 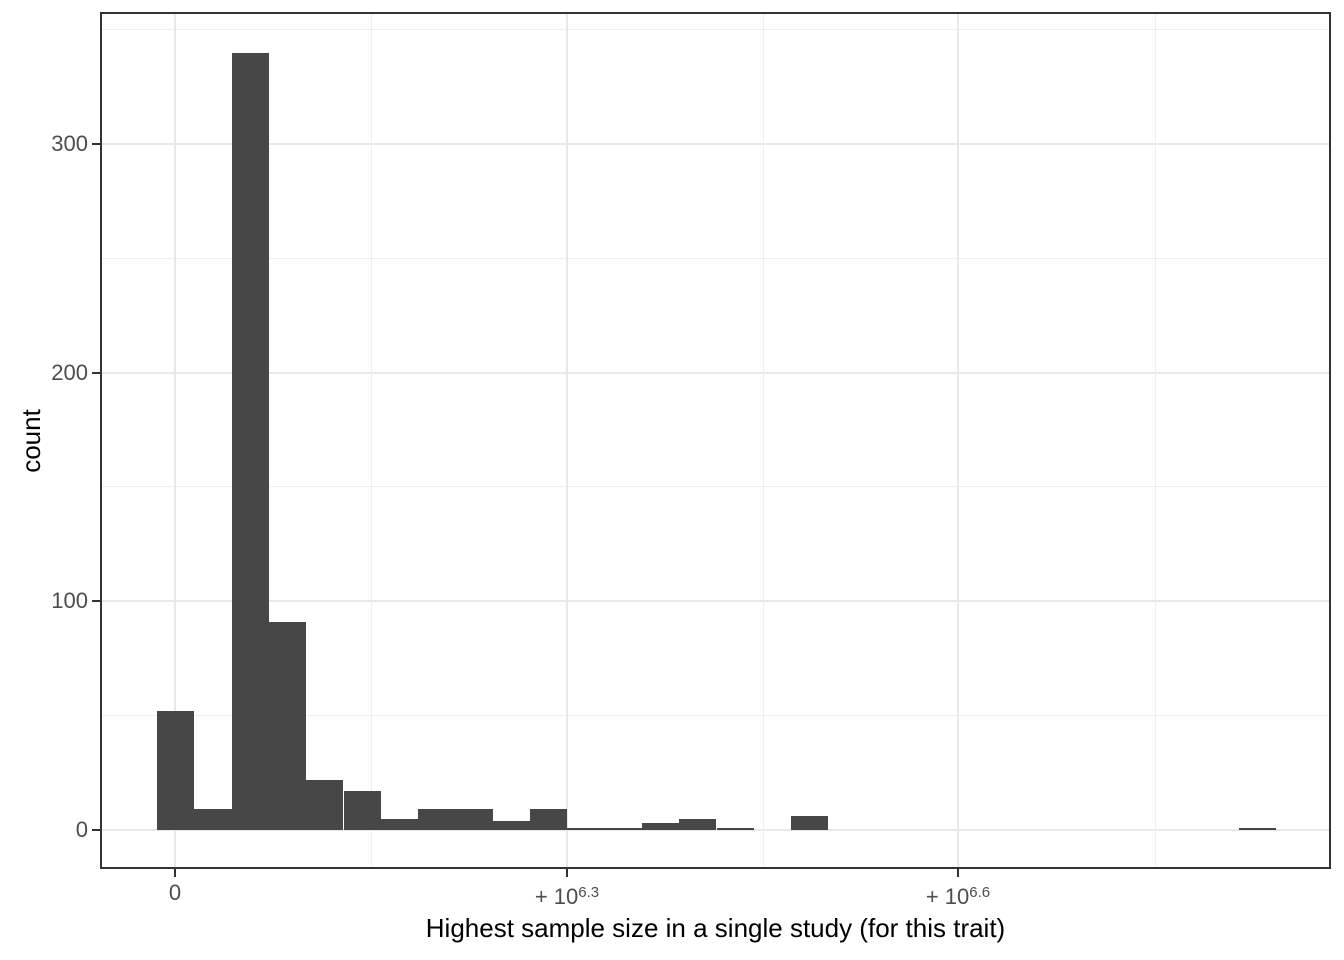 What do you see at coordinates (69, 143) in the screenshot?
I see `y-tick-label: 300` at bounding box center [69, 143].